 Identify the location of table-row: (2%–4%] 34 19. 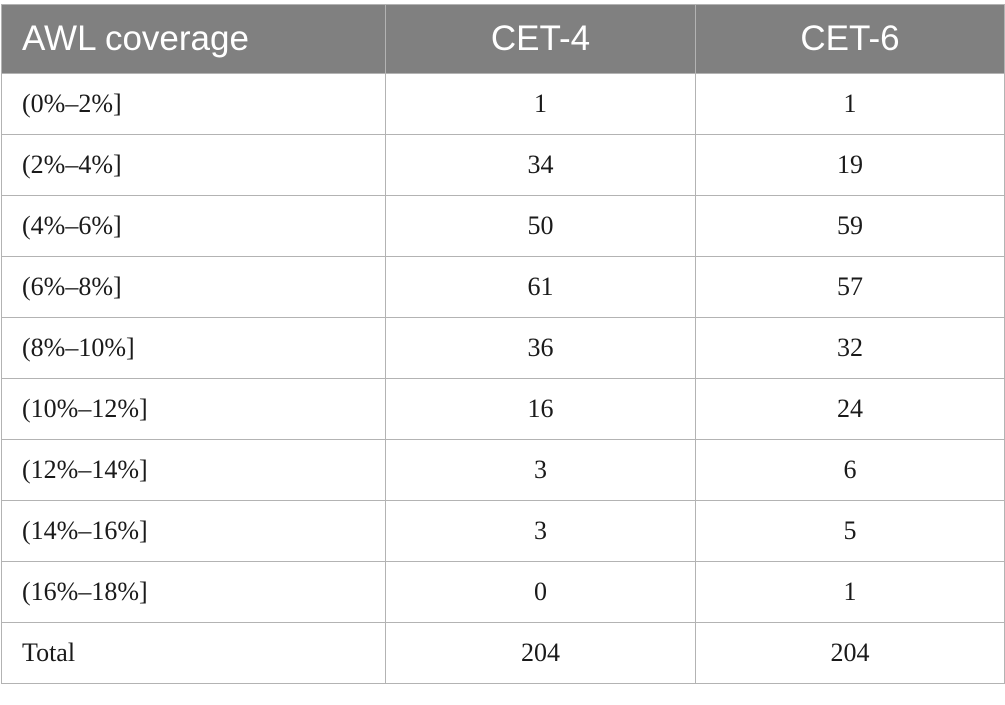
(503, 165).